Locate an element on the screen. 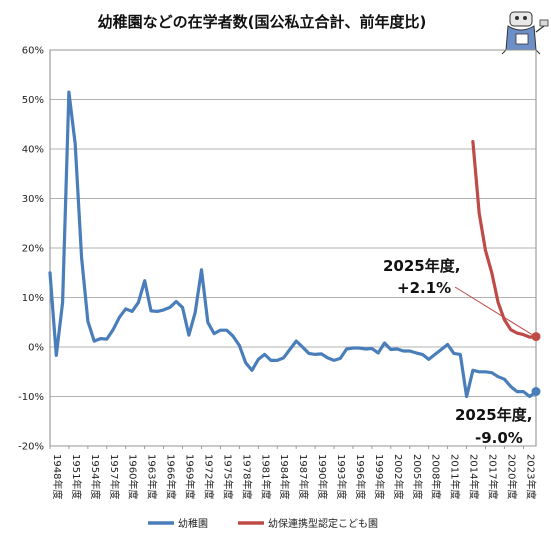 Image resolution: width=551 pixels, height=551 pixels. x-tick-label: 1972年度 is located at coordinates (208, 476).